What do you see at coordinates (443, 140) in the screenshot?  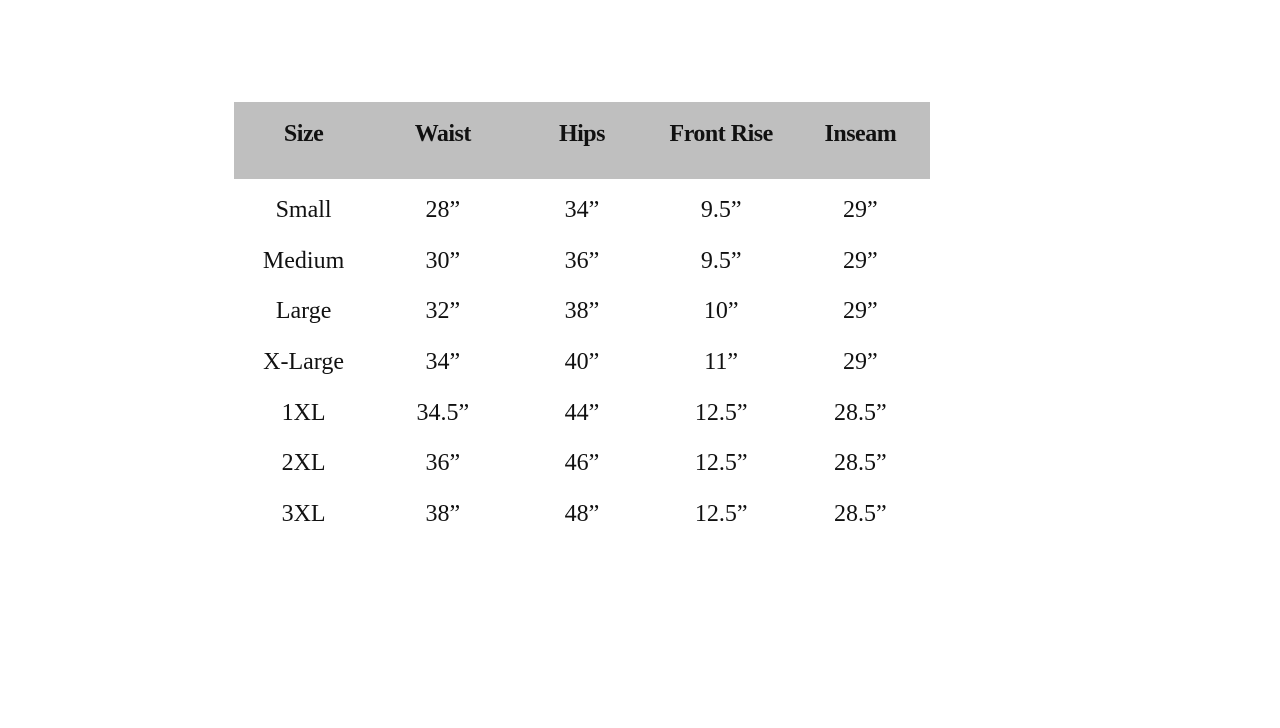 I see `column-header-waist: Waist` at bounding box center [443, 140].